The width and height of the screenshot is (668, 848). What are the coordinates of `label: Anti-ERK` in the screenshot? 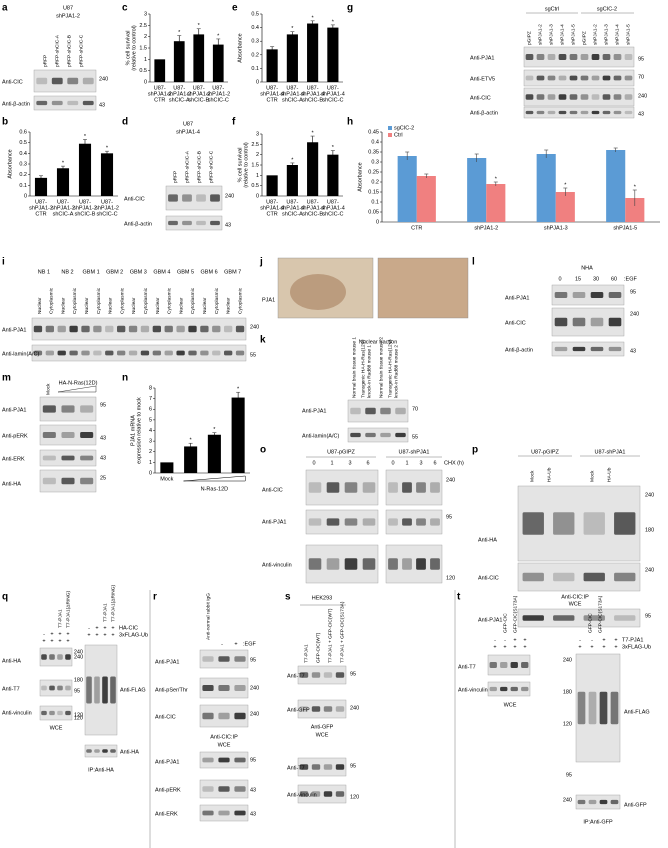 It's located at (166, 814).